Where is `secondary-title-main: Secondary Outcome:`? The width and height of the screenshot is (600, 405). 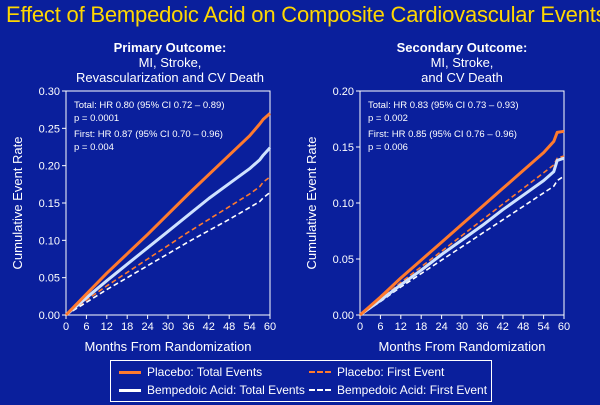 secondary-title-main: Secondary Outcome: is located at coordinates (462, 47).